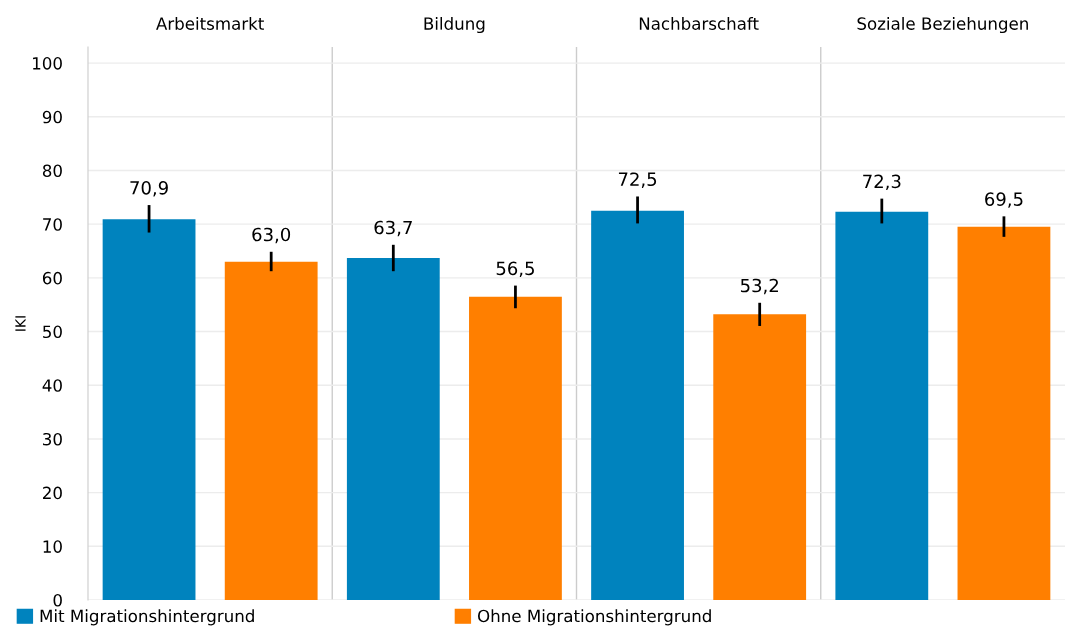 The height and width of the screenshot is (629, 1071). Describe the element at coordinates (52, 224) in the screenshot. I see `y-tick-label: 70` at that location.